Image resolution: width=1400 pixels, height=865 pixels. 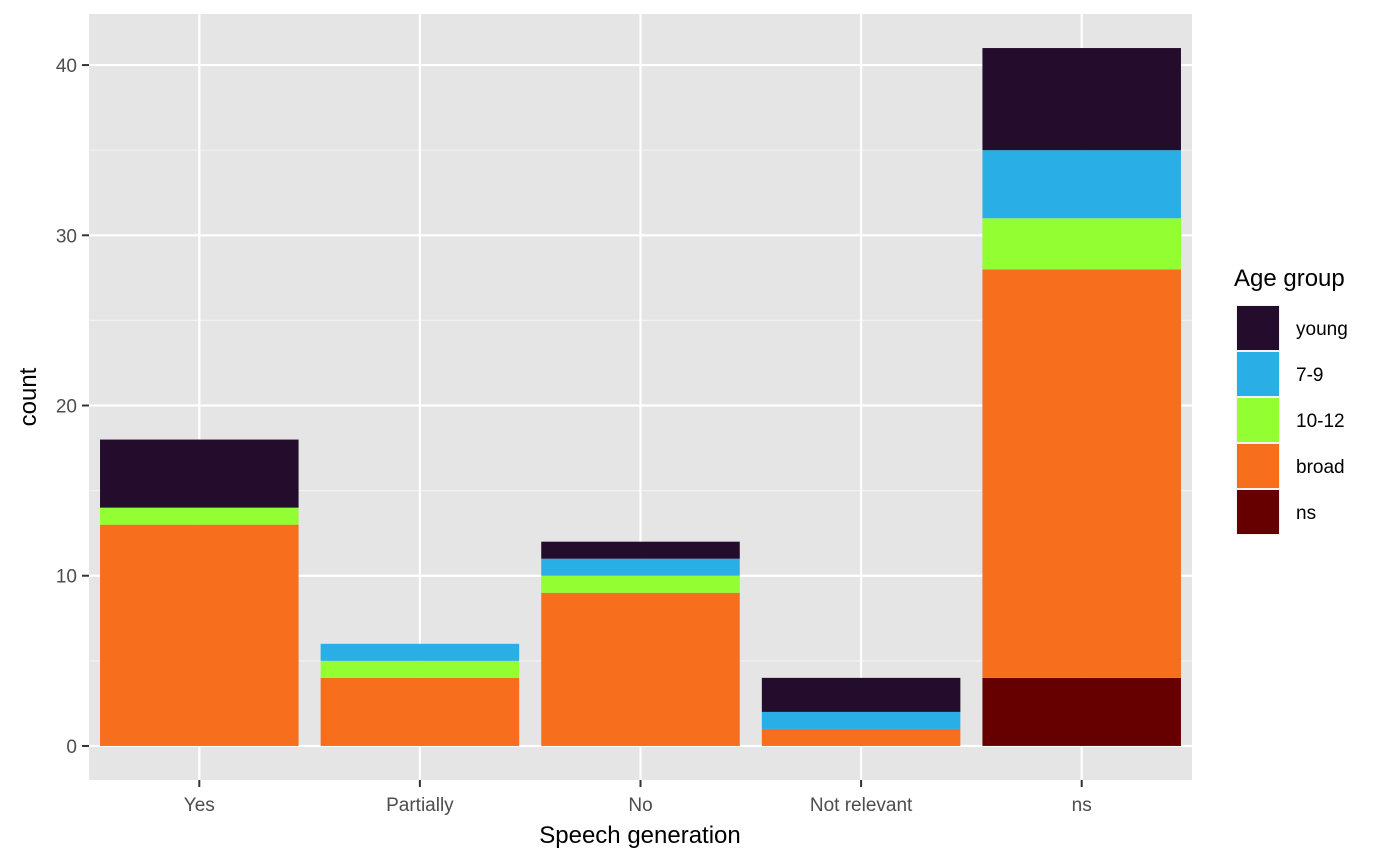 What do you see at coordinates (1320, 421) in the screenshot?
I see `legend-label: 10-12` at bounding box center [1320, 421].